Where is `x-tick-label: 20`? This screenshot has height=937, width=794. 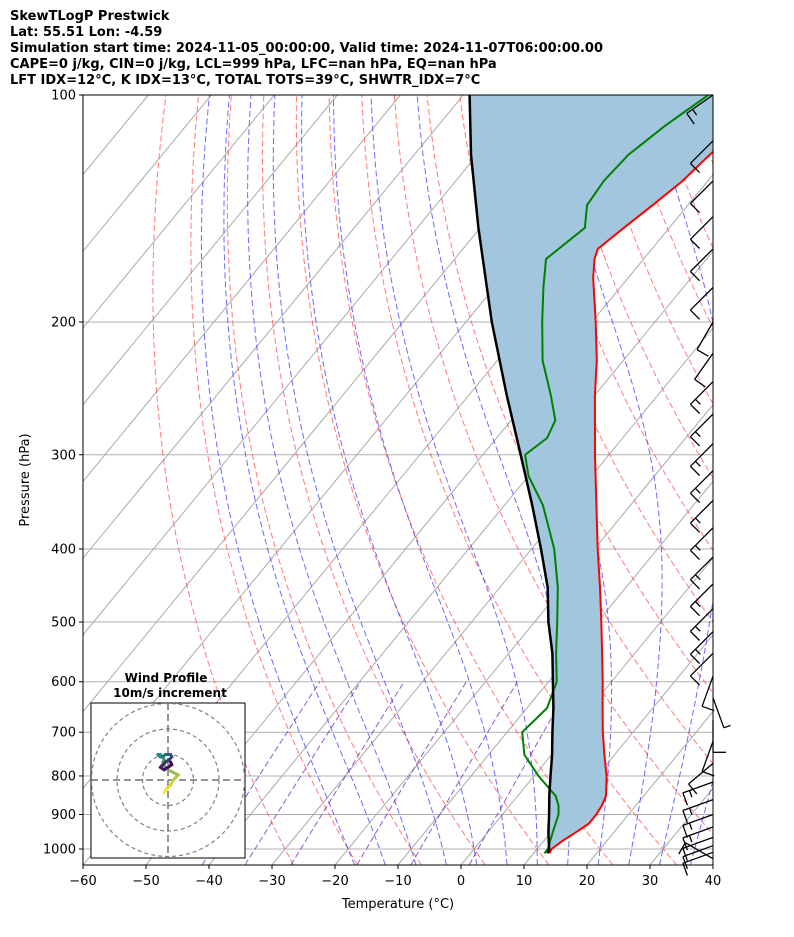
x-tick-label: 20 is located at coordinates (587, 881).